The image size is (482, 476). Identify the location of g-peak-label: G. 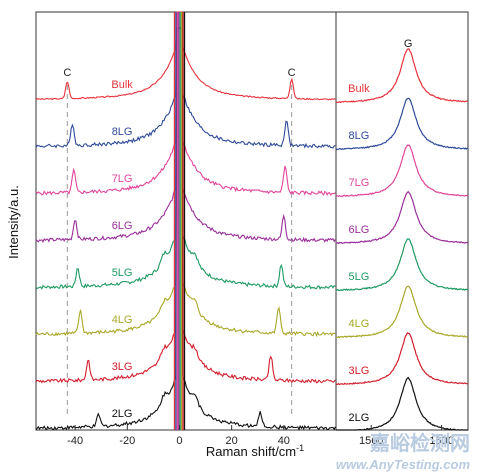
(408, 44).